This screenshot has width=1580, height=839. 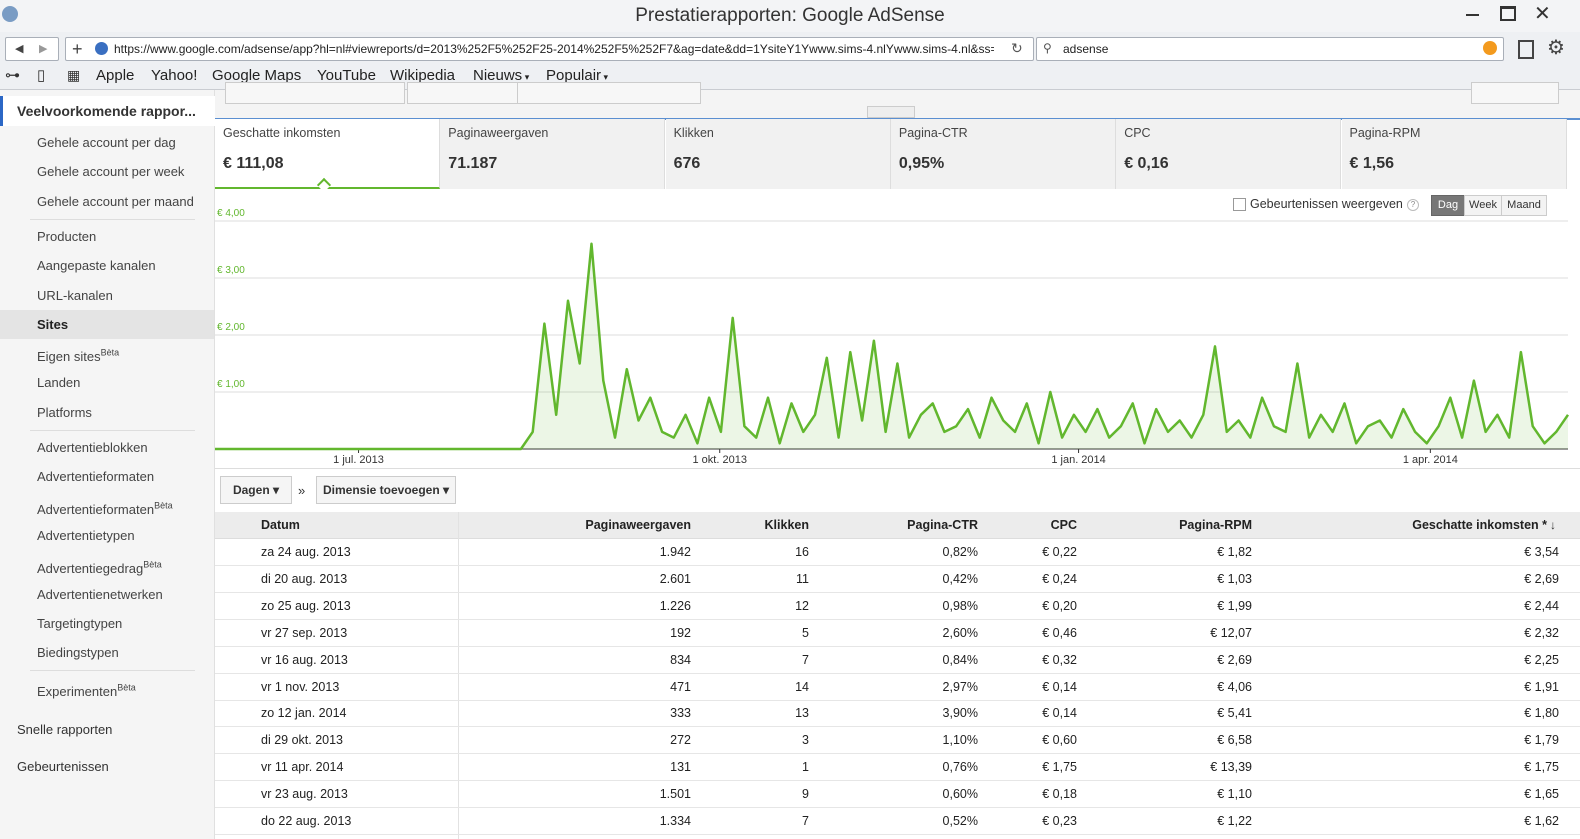 I want to click on sidebar-item: Gehele account per maand, so click(x=107, y=201).